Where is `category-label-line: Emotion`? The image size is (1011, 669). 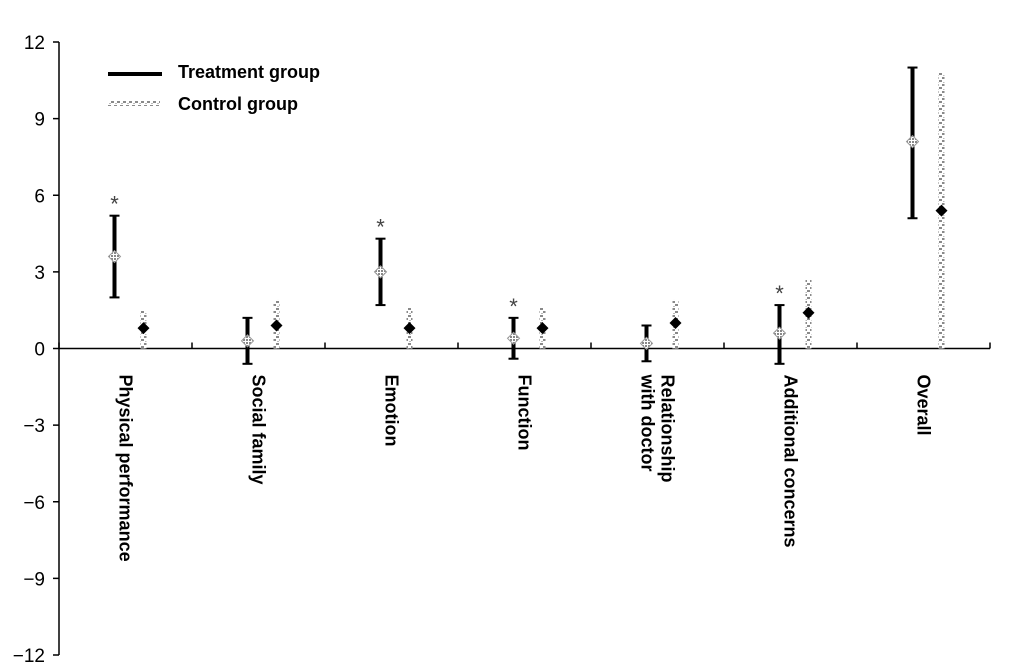
category-label-line: Emotion is located at coordinates (392, 411).